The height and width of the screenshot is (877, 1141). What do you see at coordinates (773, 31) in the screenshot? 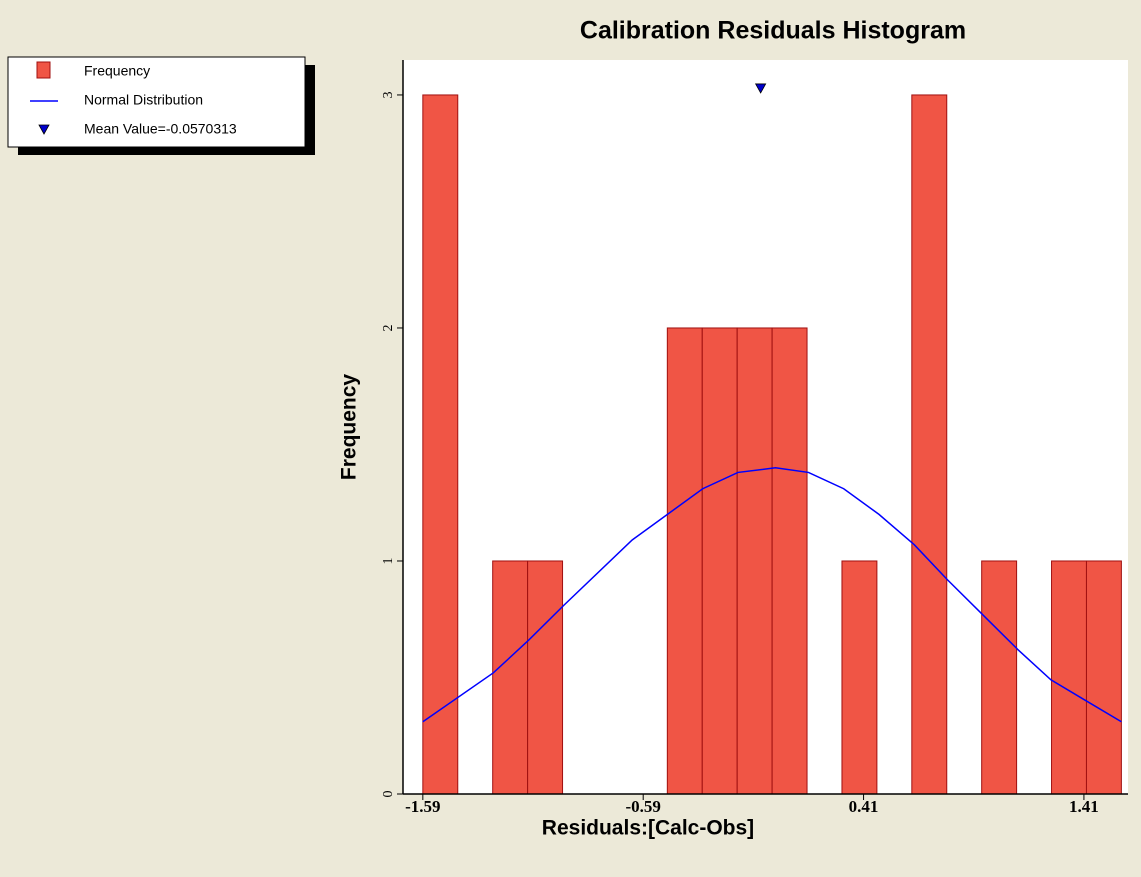
I see `chart-title: Calibration Residuals Histogram` at bounding box center [773, 31].